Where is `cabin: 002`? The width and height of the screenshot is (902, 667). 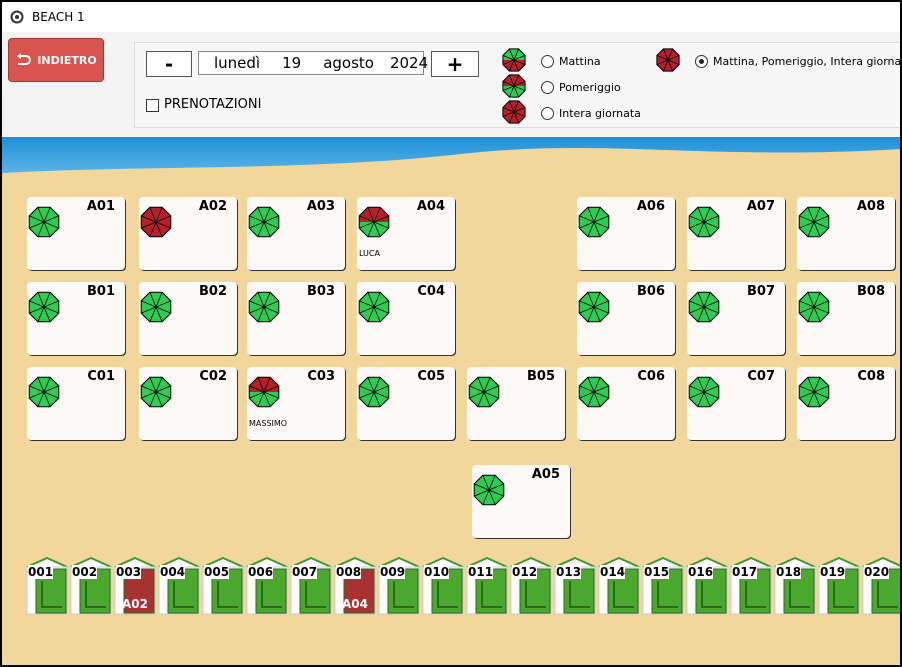
cabin: 002 is located at coordinates (91, 586).